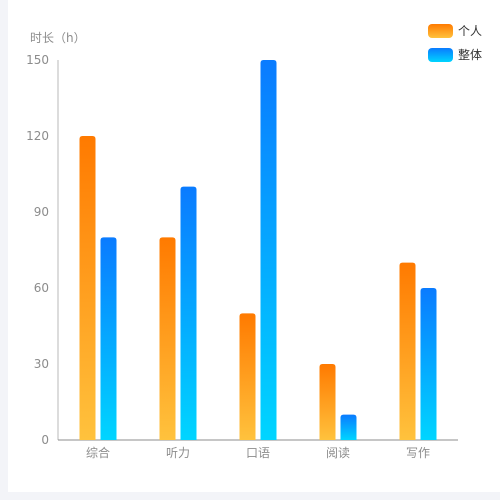 This screenshot has height=500, width=500. What do you see at coordinates (45, 440) in the screenshot?
I see `y-tick-label: 0` at bounding box center [45, 440].